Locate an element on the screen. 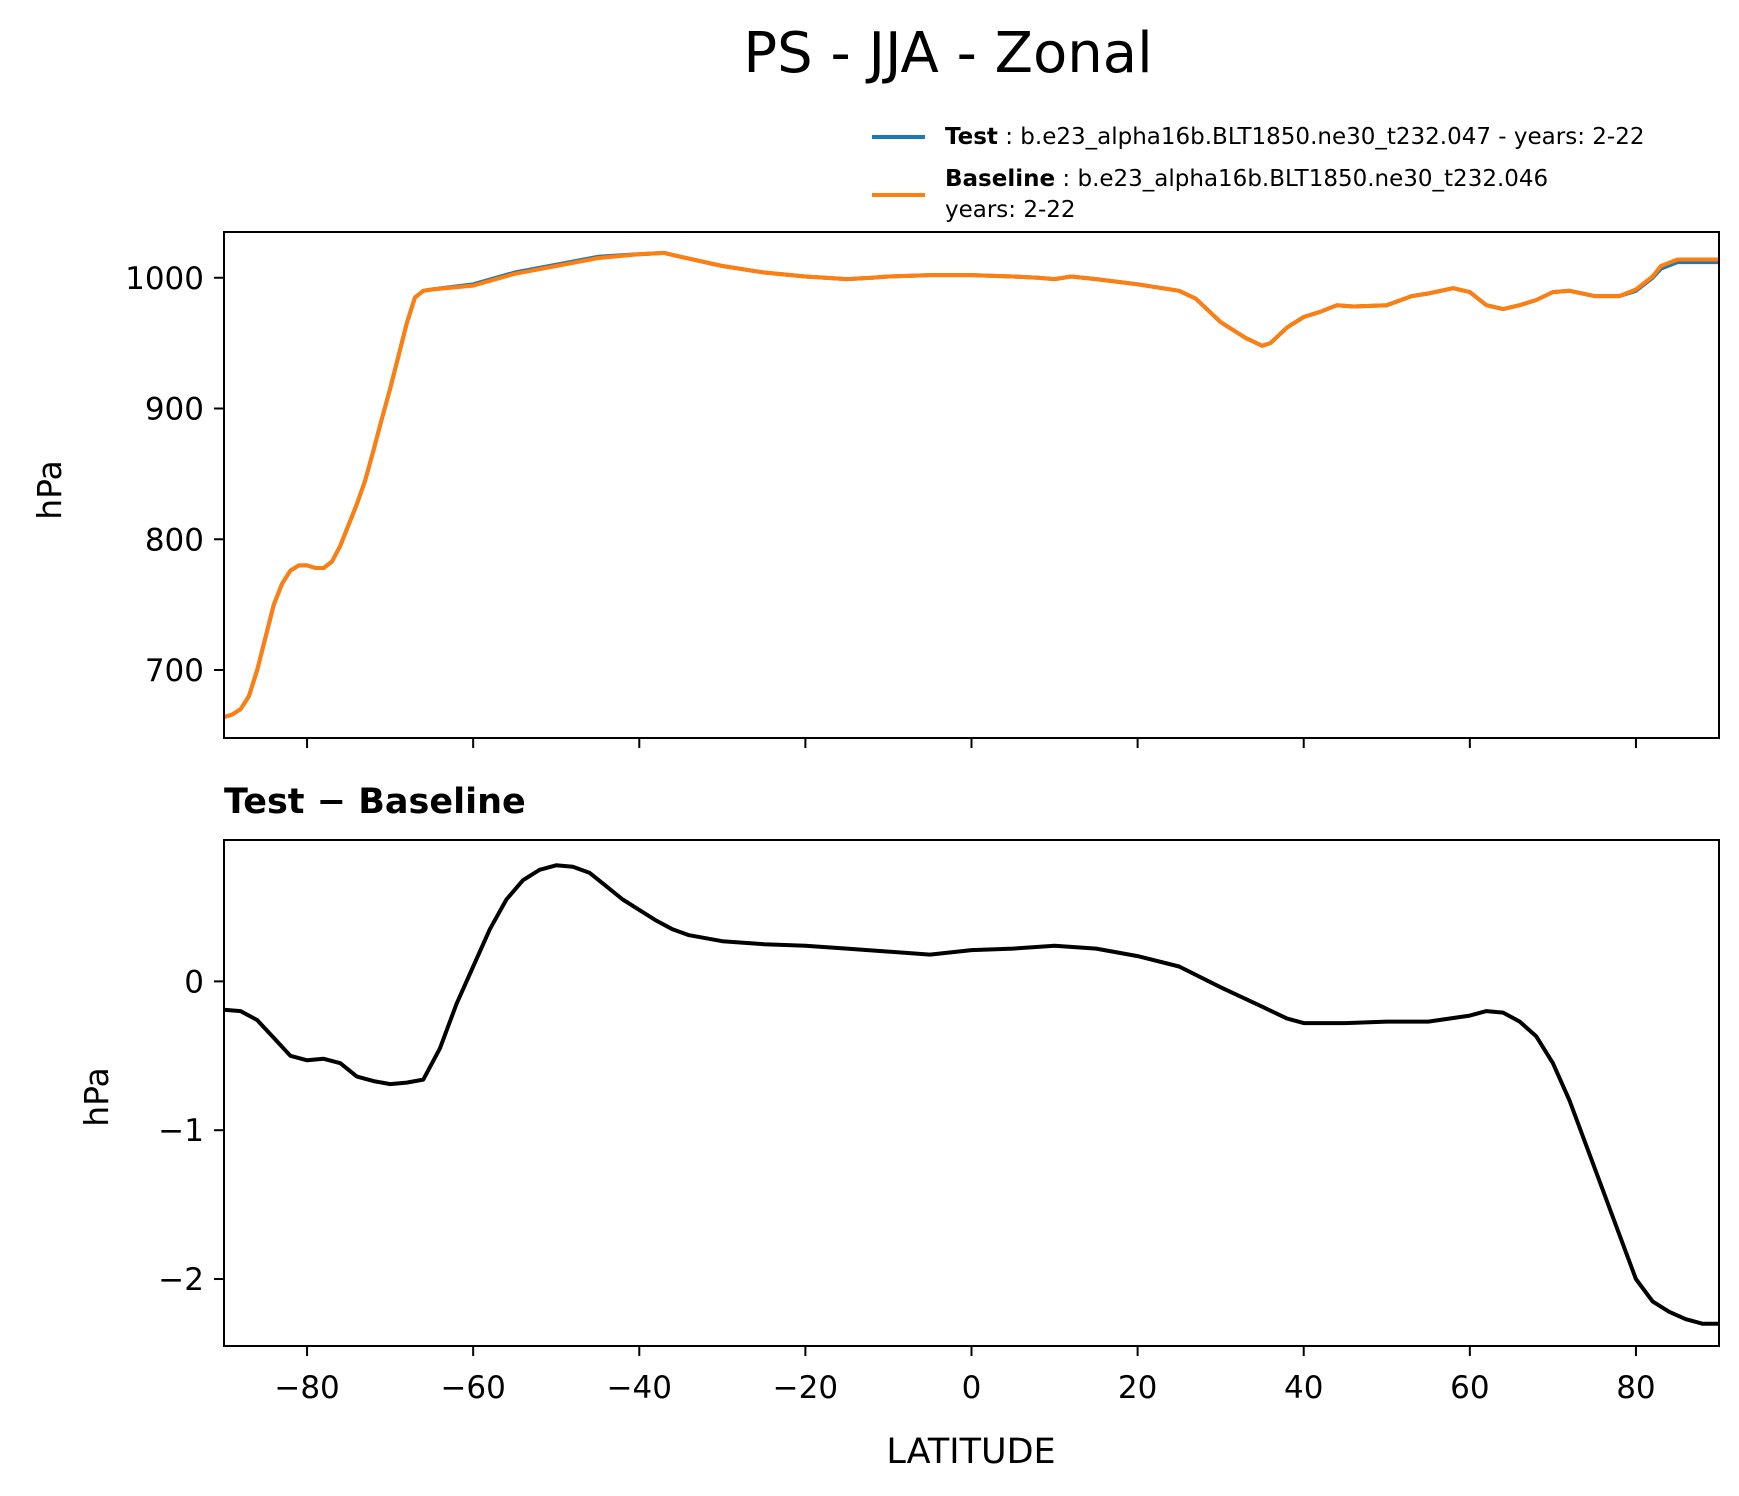 The width and height of the screenshot is (1739, 1496). y-tick-label: 1000 is located at coordinates (164, 279).